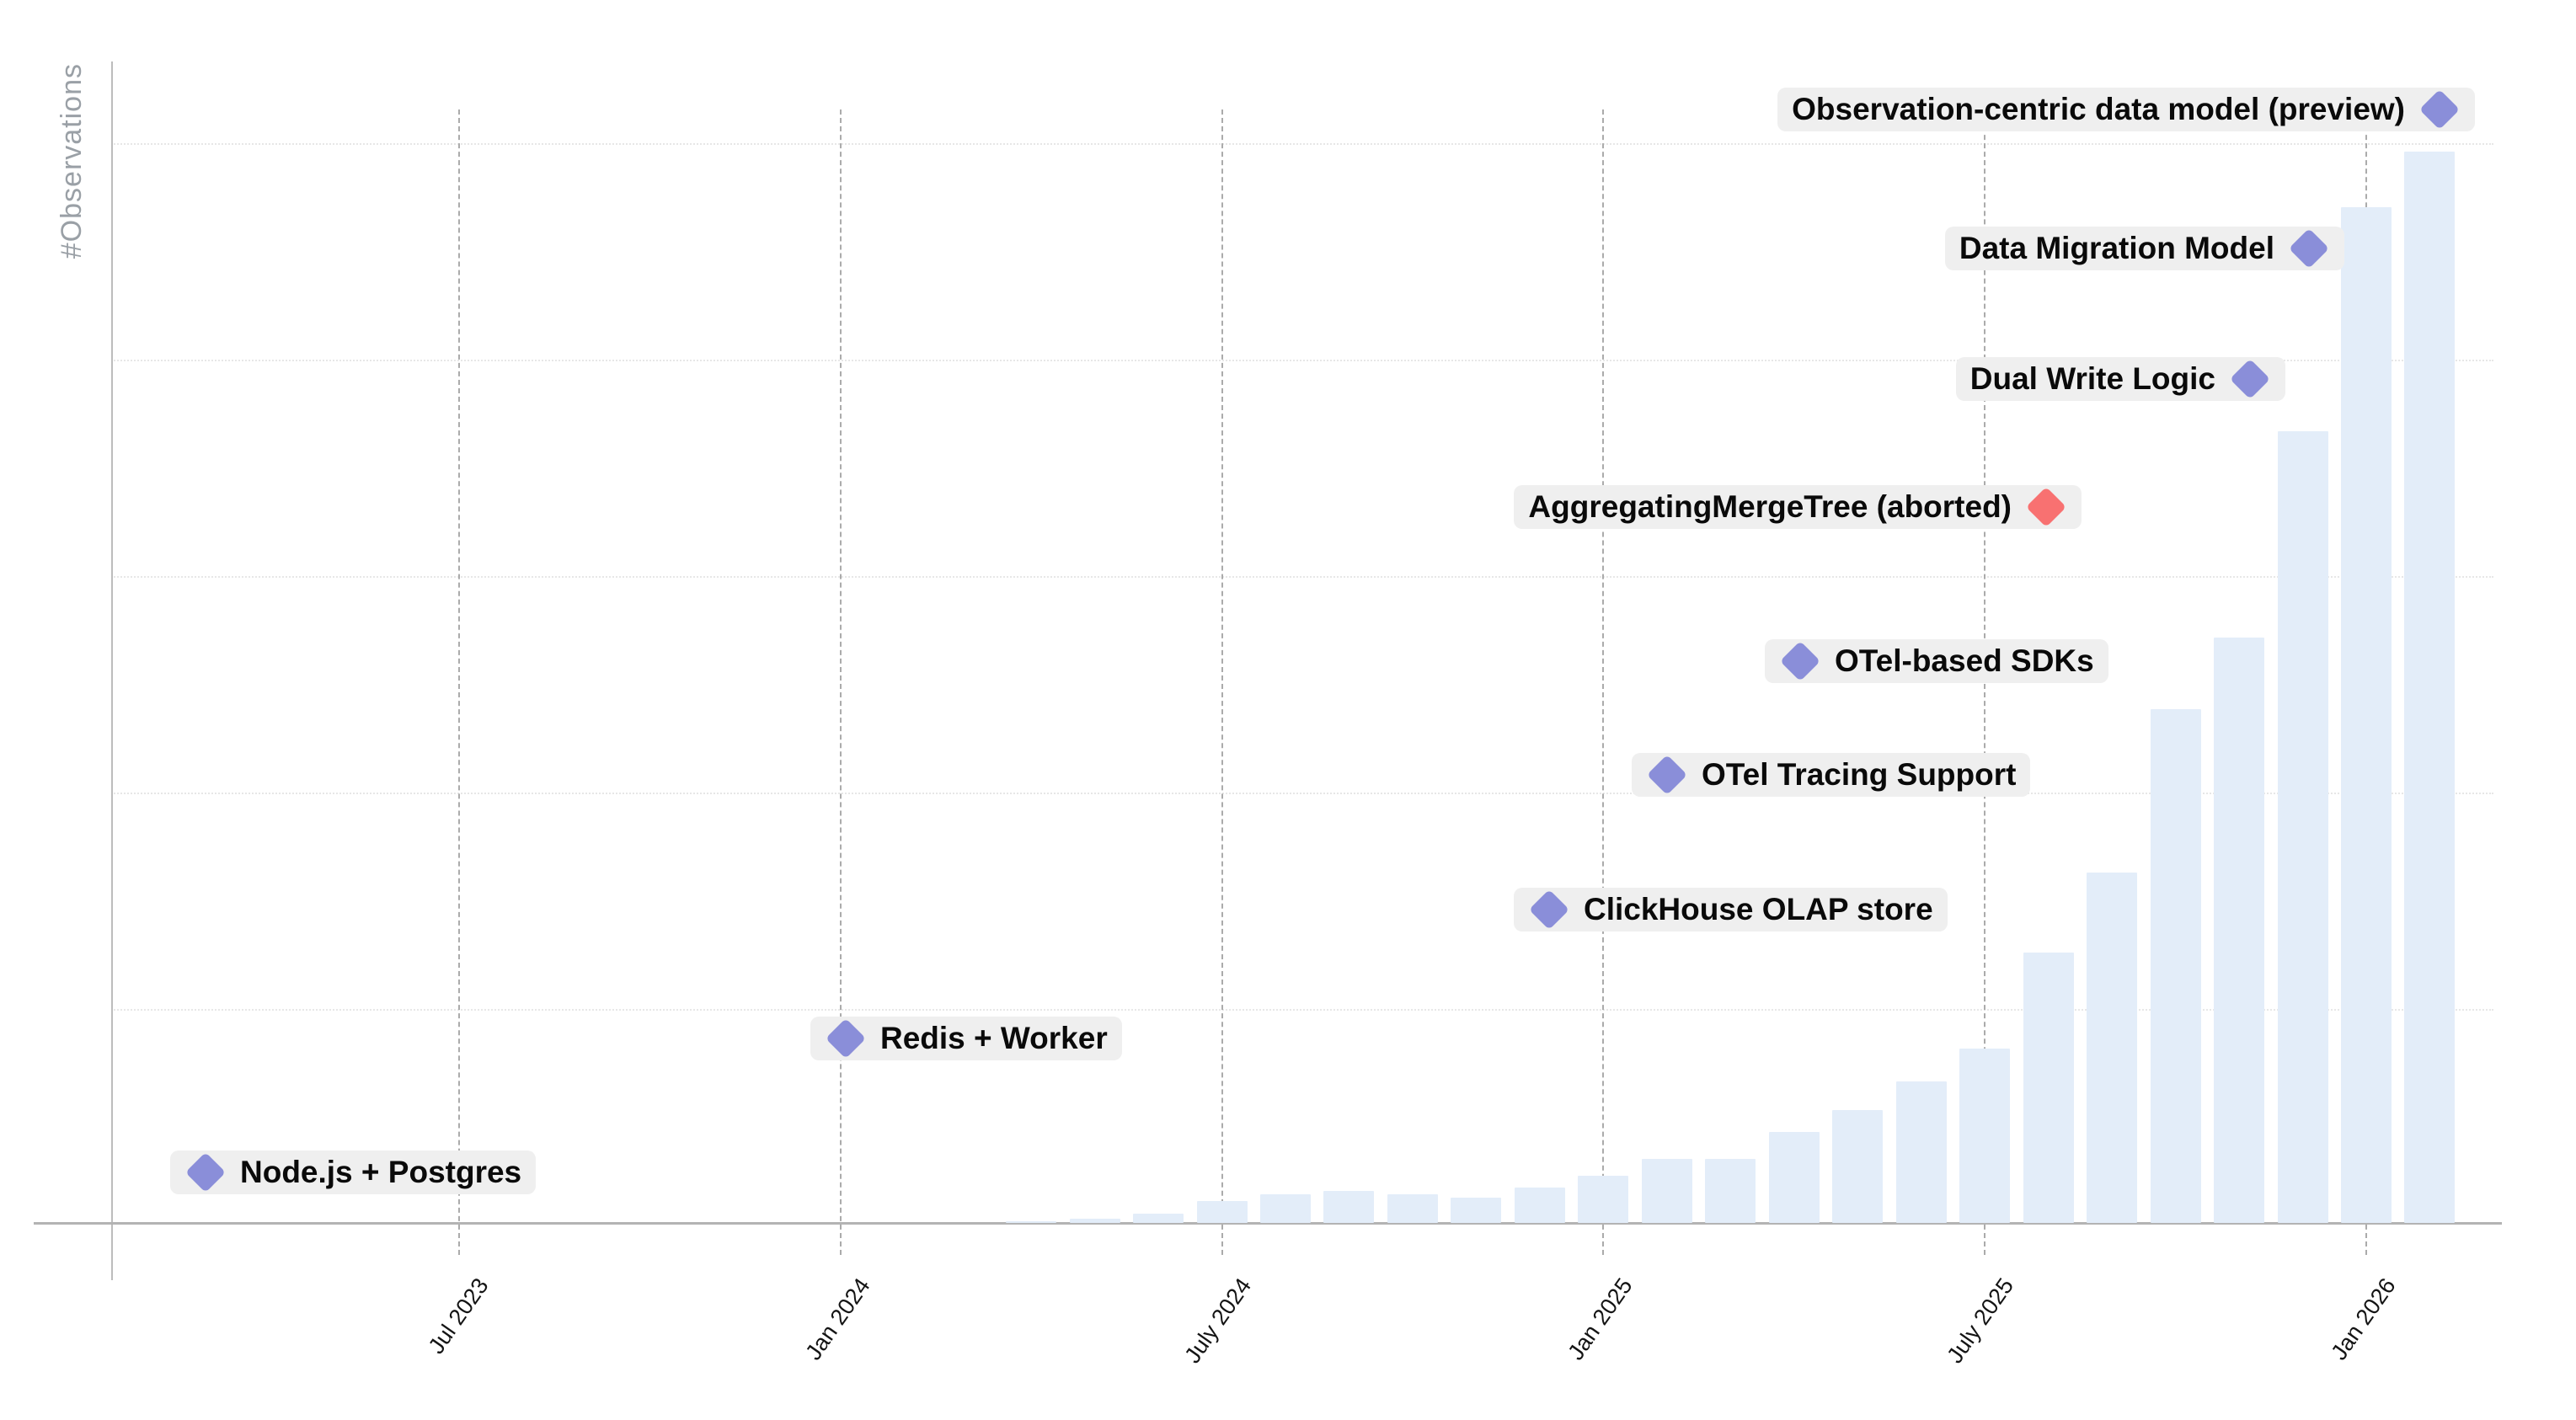 The height and width of the screenshot is (1420, 2576). I want to click on milestone-0: Node.js + Postgres, so click(353, 1172).